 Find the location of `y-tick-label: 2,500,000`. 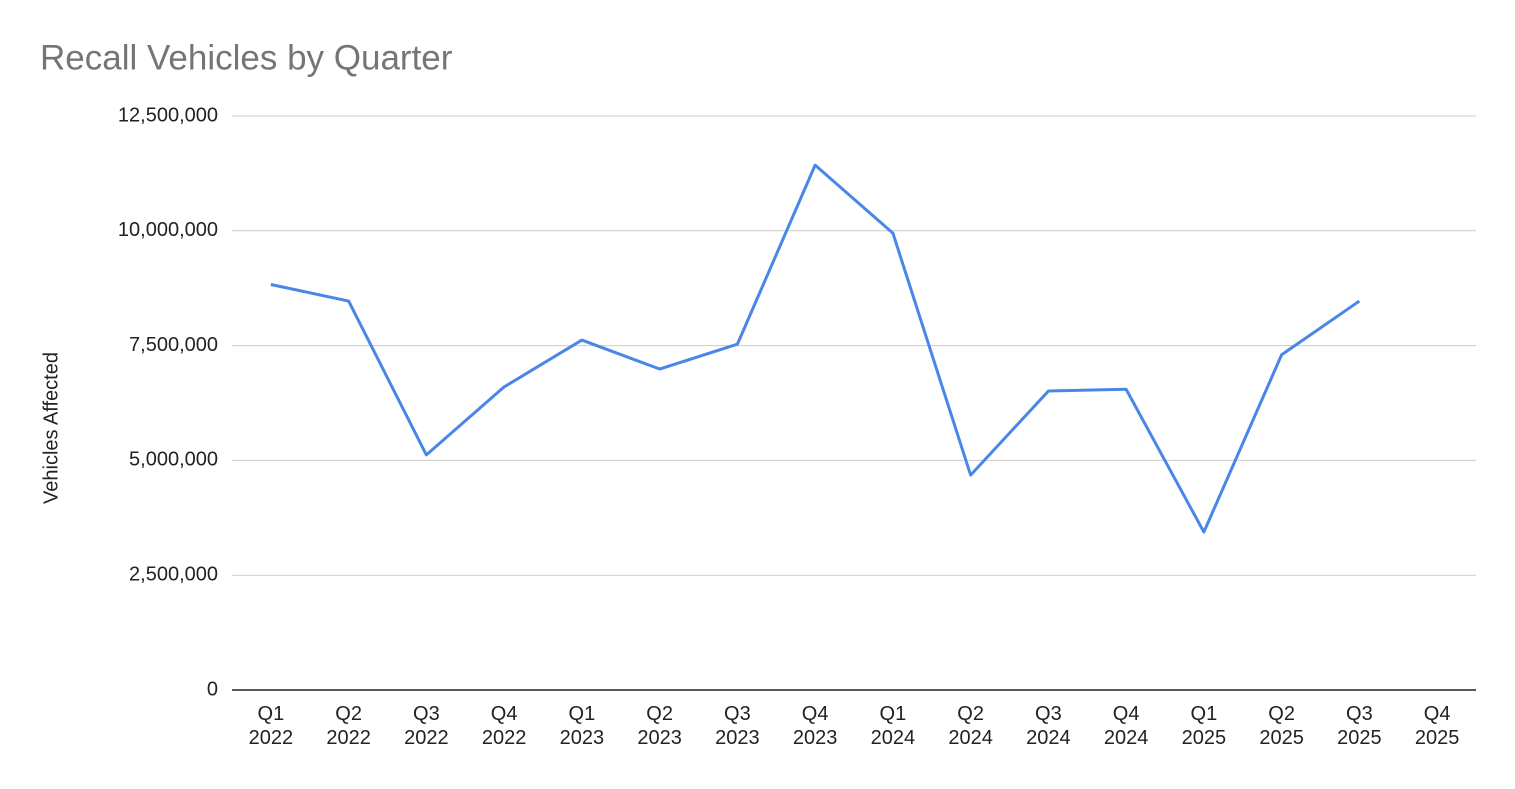

y-tick-label: 2,500,000 is located at coordinates (173, 574).